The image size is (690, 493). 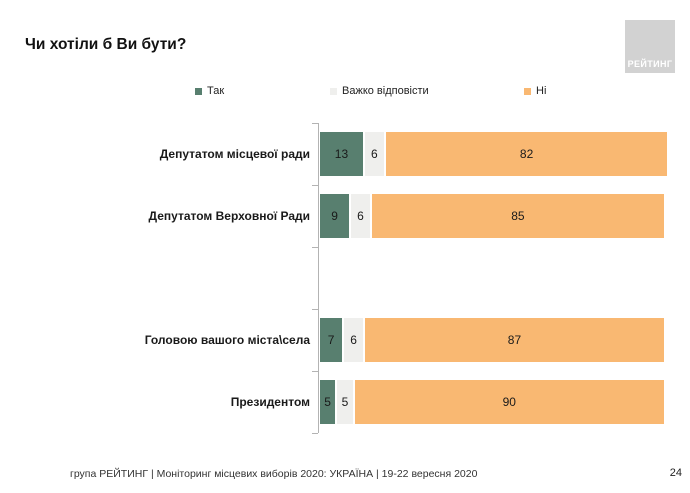 What do you see at coordinates (198, 91) in the screenshot?
I see `legend-swatch-yes` at bounding box center [198, 91].